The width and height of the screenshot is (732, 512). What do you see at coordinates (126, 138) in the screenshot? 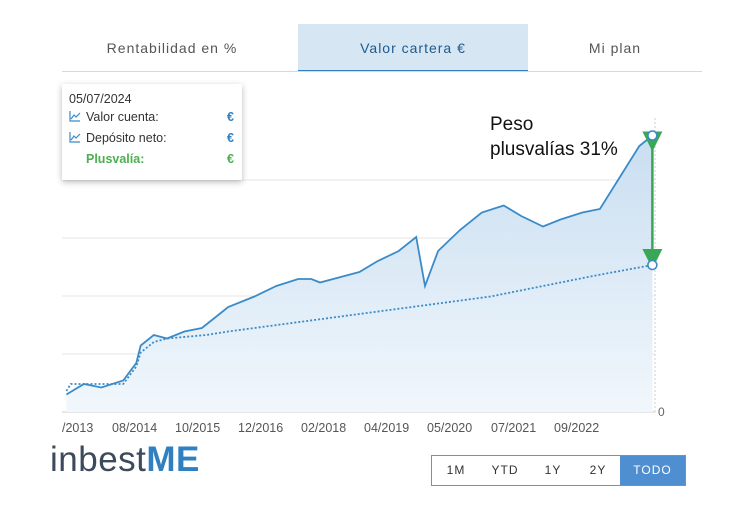
I see `tooltip-label: Depósito neto:` at bounding box center [126, 138].